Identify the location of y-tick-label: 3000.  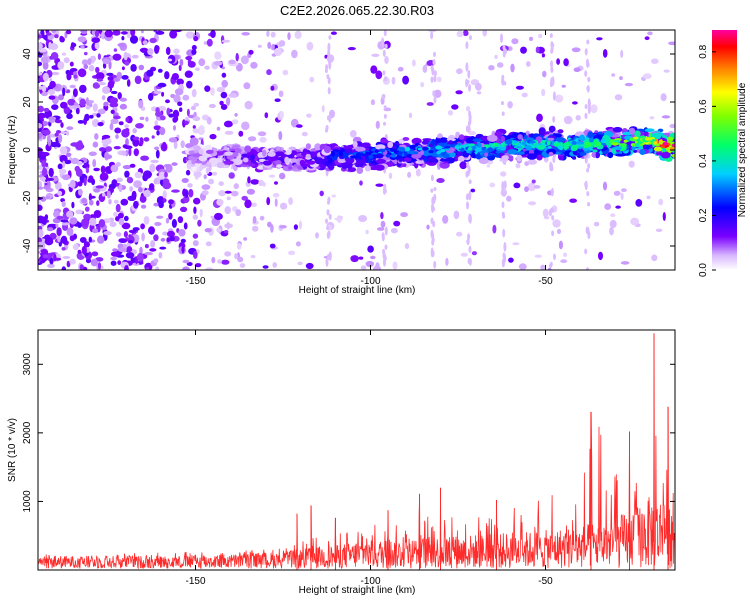
(27, 364).